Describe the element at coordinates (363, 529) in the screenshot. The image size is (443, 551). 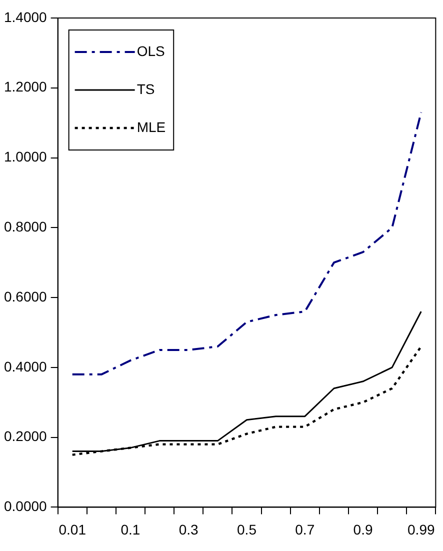
I see `x-tick-label: 0.9` at that location.